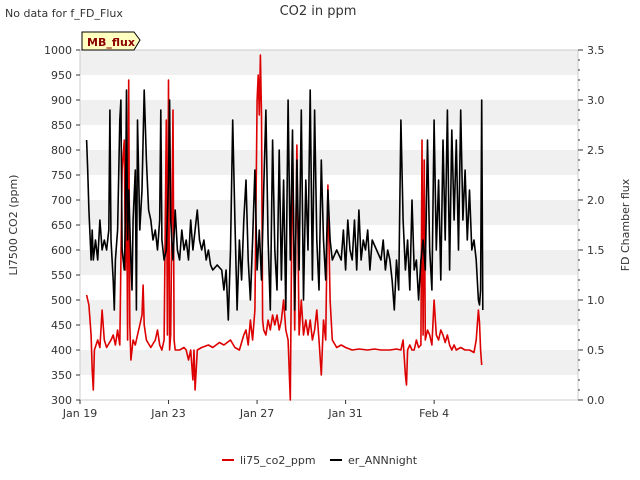  I want to click on left-tick-label: 1000, so click(58, 50).